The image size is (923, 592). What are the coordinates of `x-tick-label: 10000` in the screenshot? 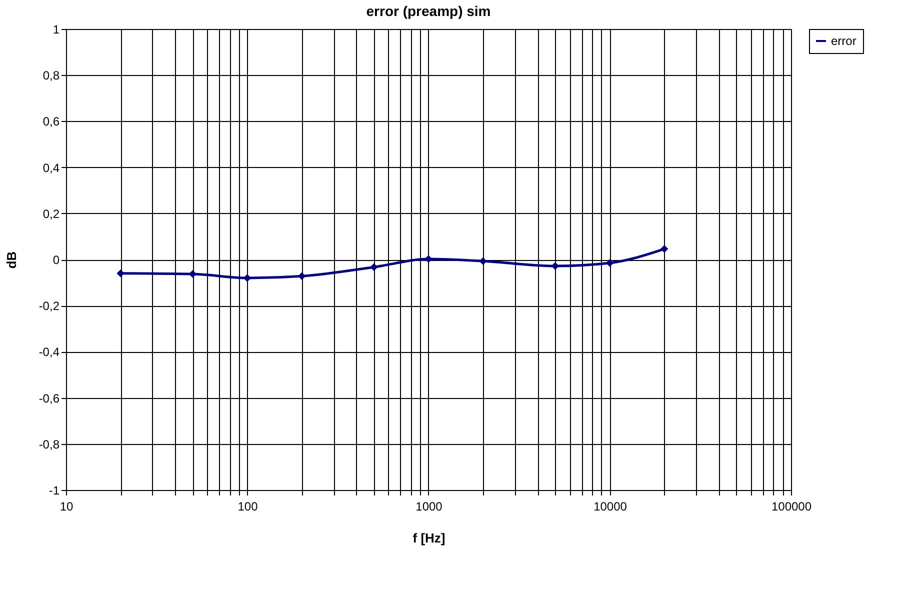 It's located at (611, 507).